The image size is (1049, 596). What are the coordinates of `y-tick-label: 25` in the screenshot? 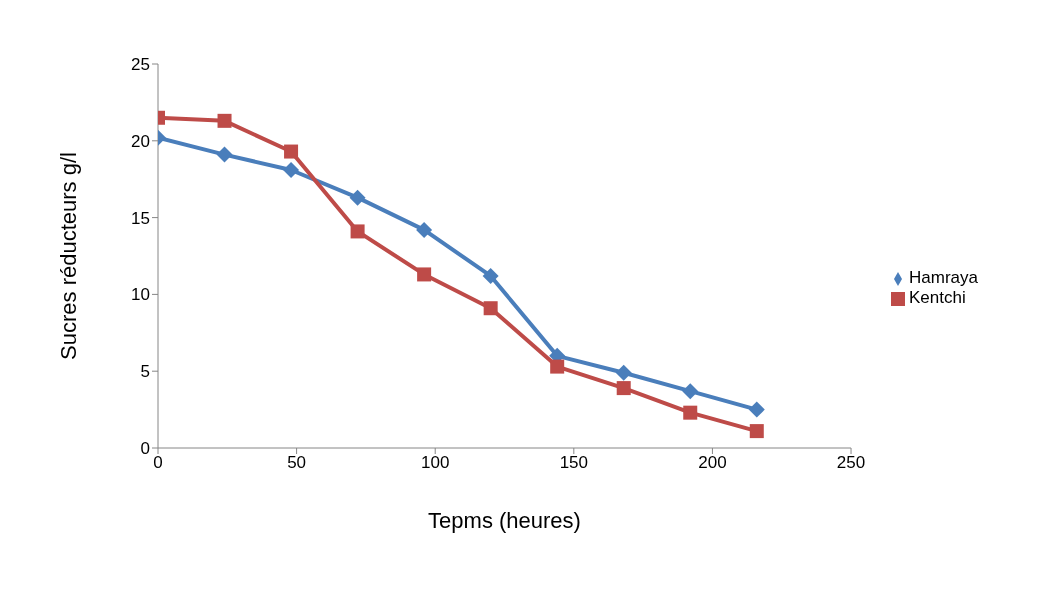 It's located at (140, 65).